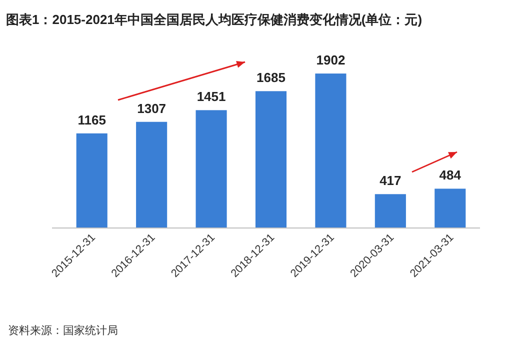 The height and width of the screenshot is (348, 523). What do you see at coordinates (391, 180) in the screenshot?
I see `data-label: 417` at bounding box center [391, 180].